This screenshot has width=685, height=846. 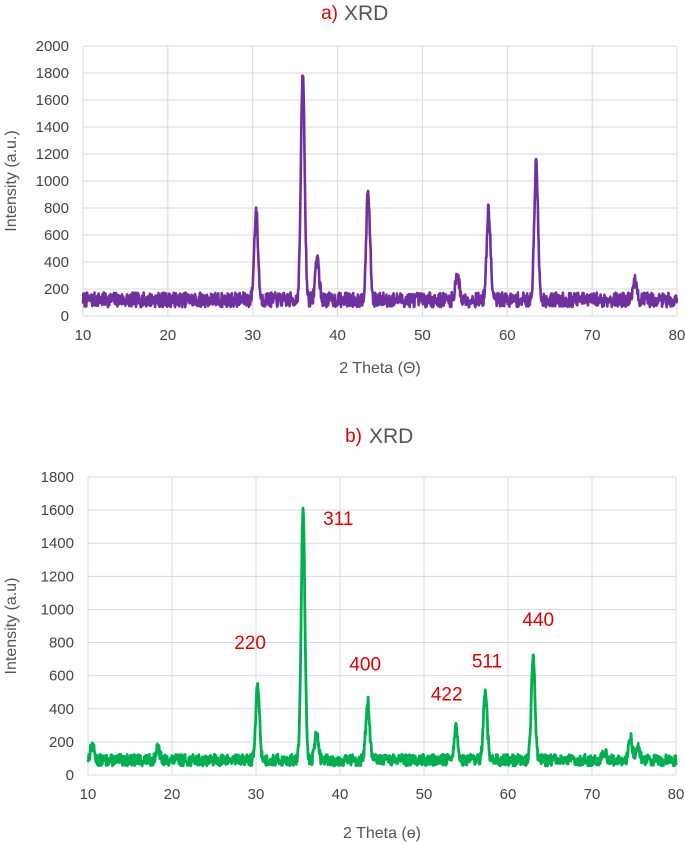 What do you see at coordinates (487, 661) in the screenshot?
I see `peak-label: 511` at bounding box center [487, 661].